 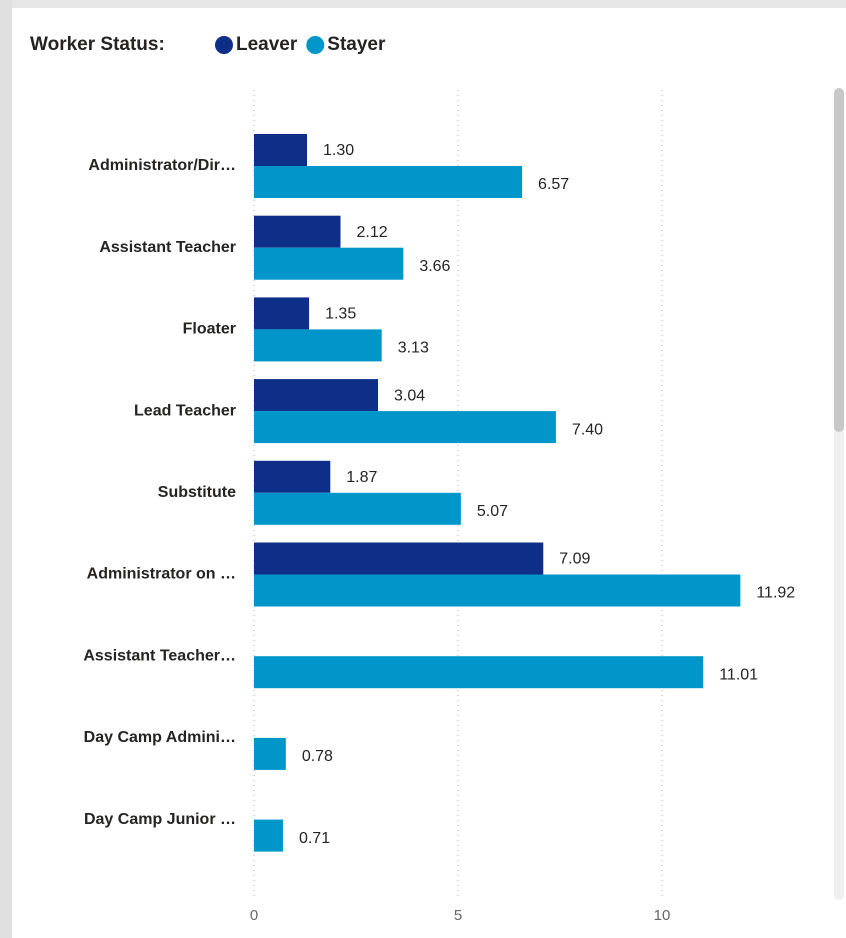 What do you see at coordinates (314, 838) in the screenshot?
I see `data-label: 0.71` at bounding box center [314, 838].